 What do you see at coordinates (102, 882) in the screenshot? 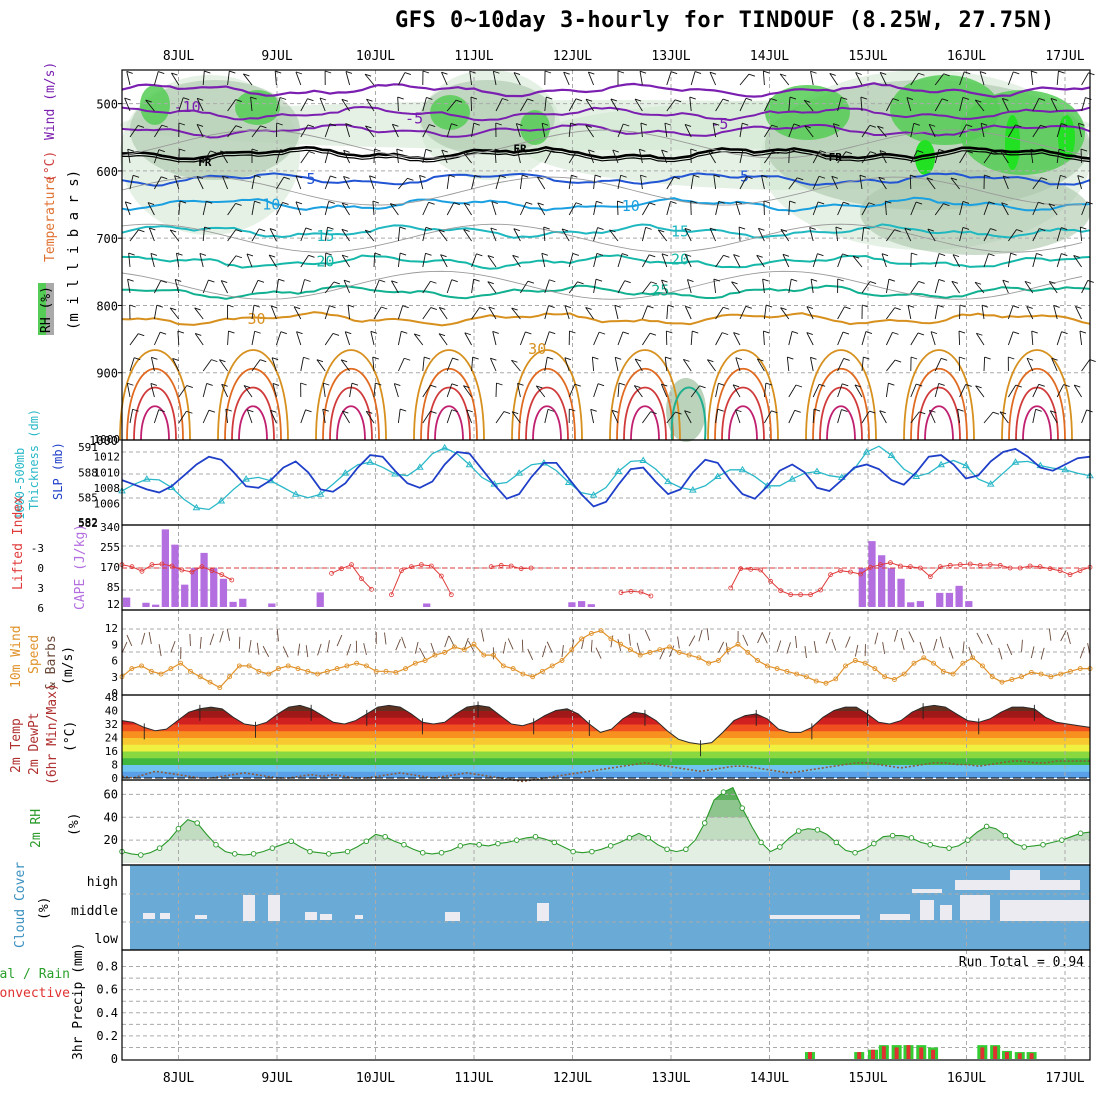
I see `cloud-level-high: high` at bounding box center [102, 882].